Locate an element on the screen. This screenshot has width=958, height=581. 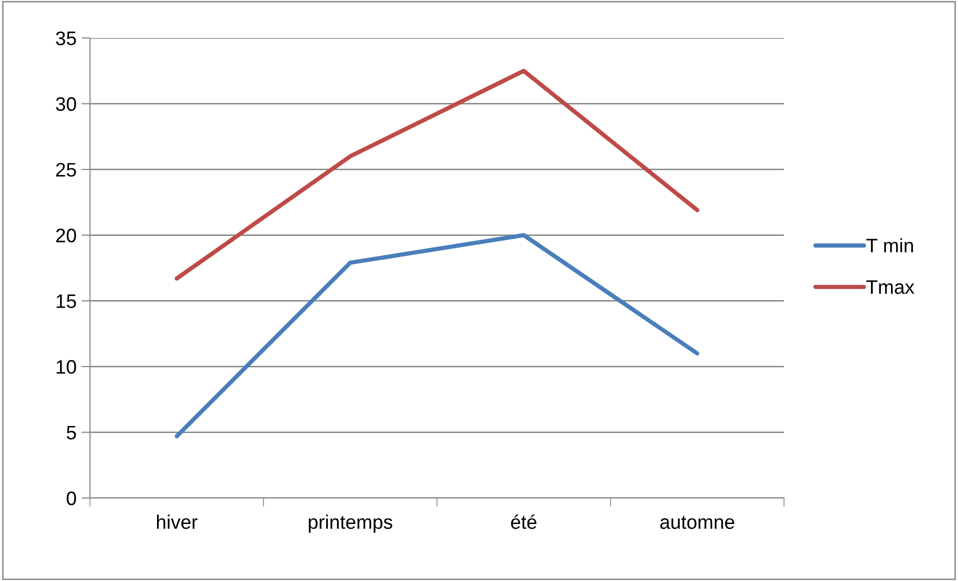
x-tick-label: printemps is located at coordinates (350, 523).